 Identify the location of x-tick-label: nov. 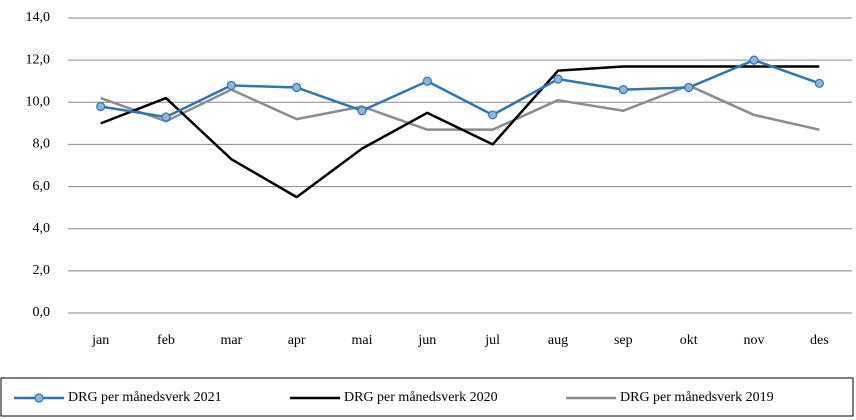
(754, 340).